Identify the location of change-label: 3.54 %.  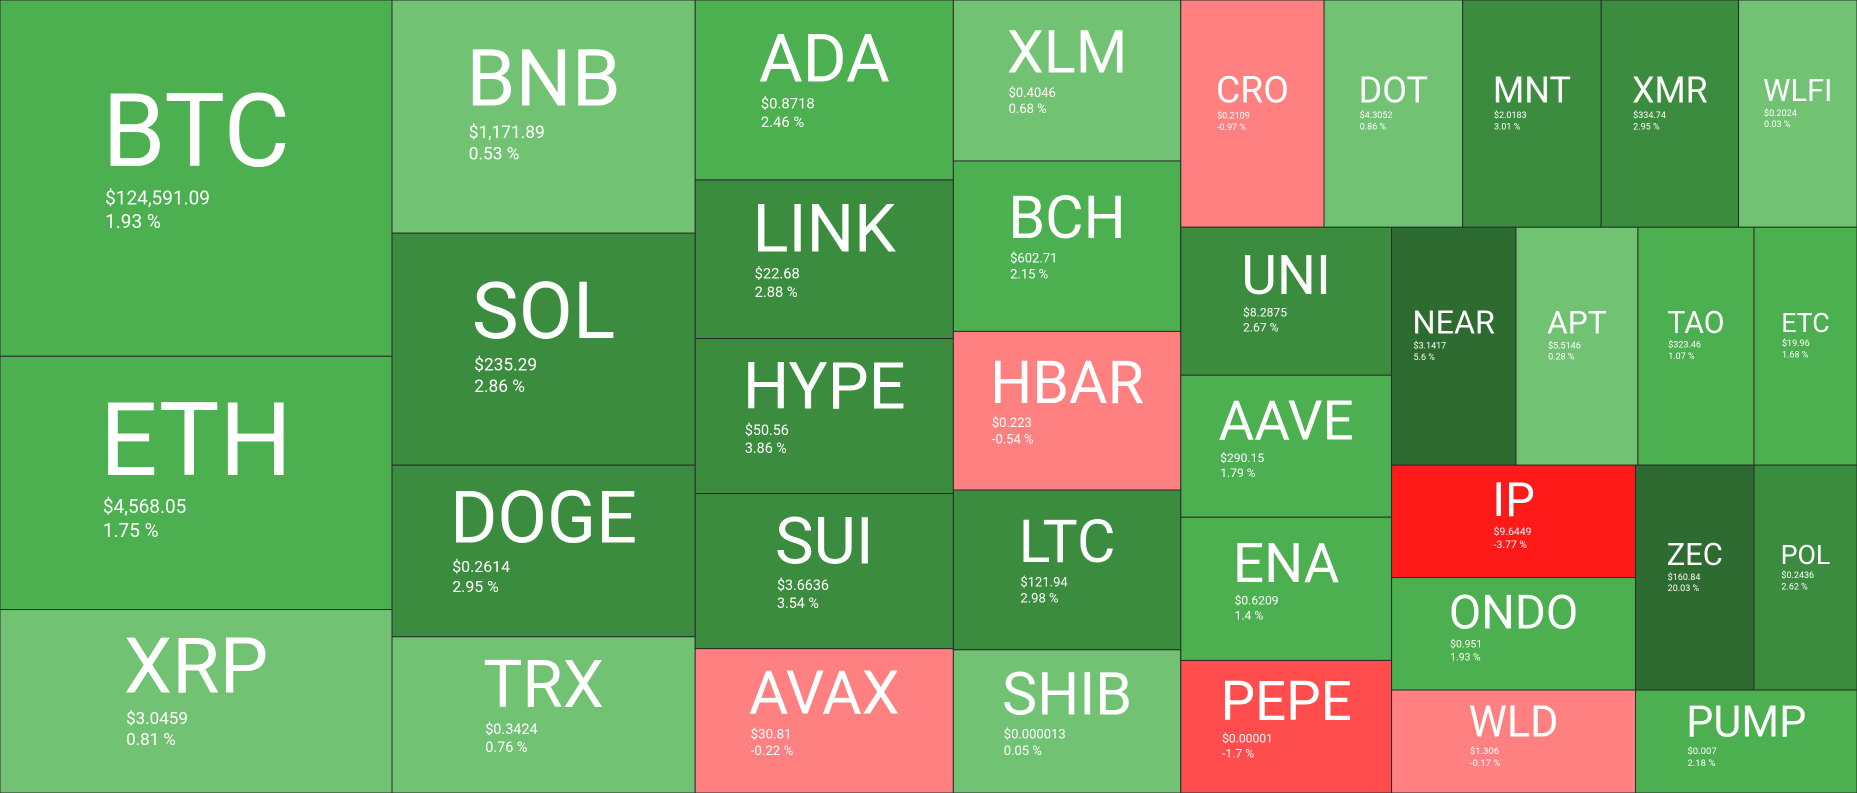
(798, 604).